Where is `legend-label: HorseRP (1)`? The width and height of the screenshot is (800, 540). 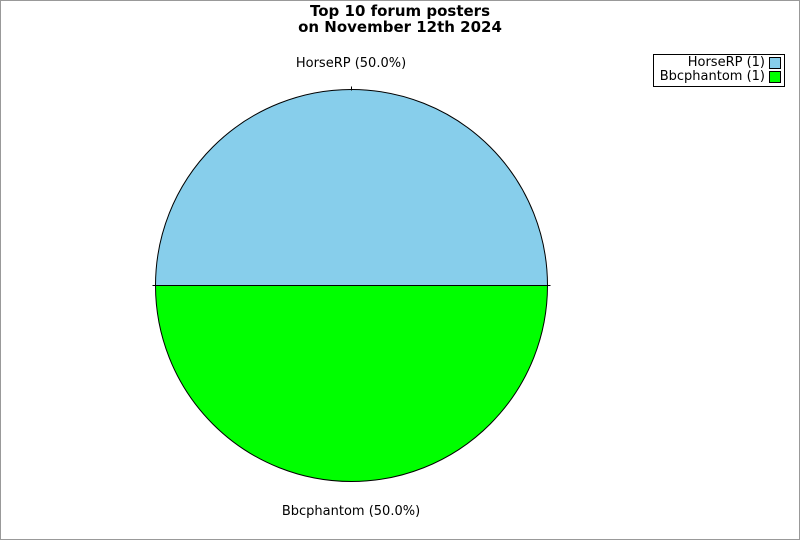 legend-label: HorseRP (1) is located at coordinates (726, 62).